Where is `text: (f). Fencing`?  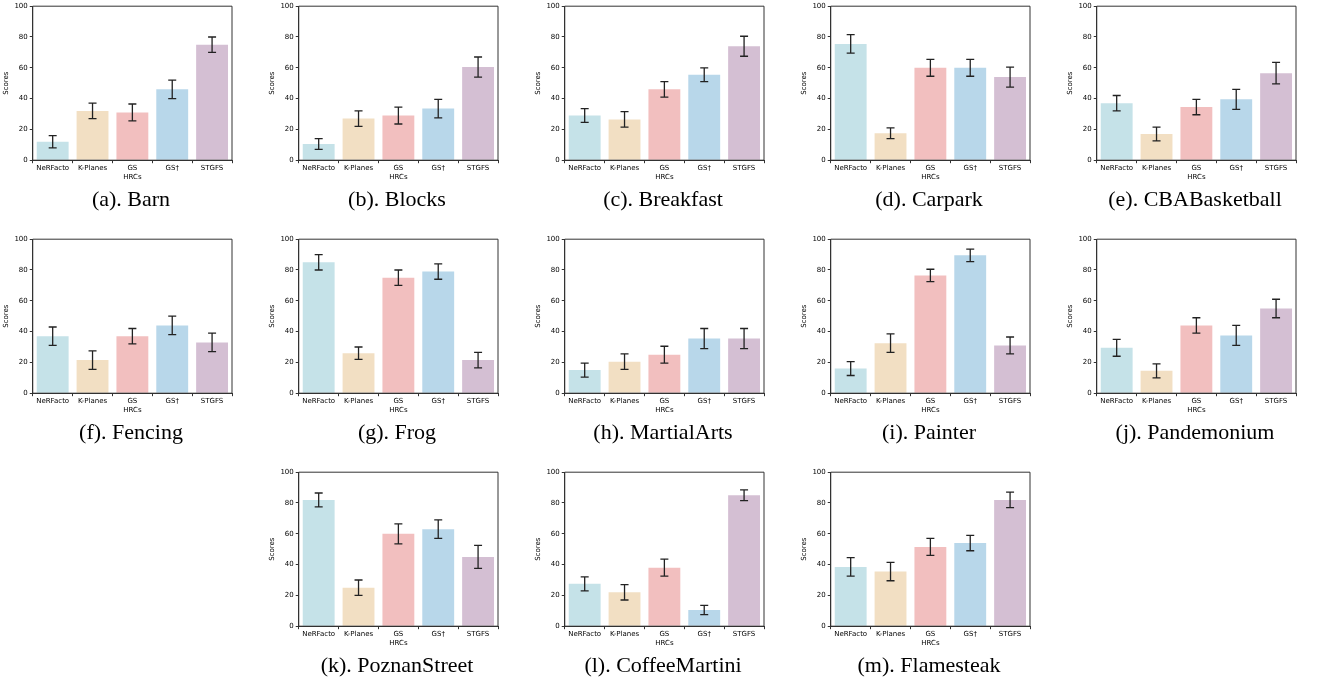 text: (f). Fencing is located at coordinates (131, 432).